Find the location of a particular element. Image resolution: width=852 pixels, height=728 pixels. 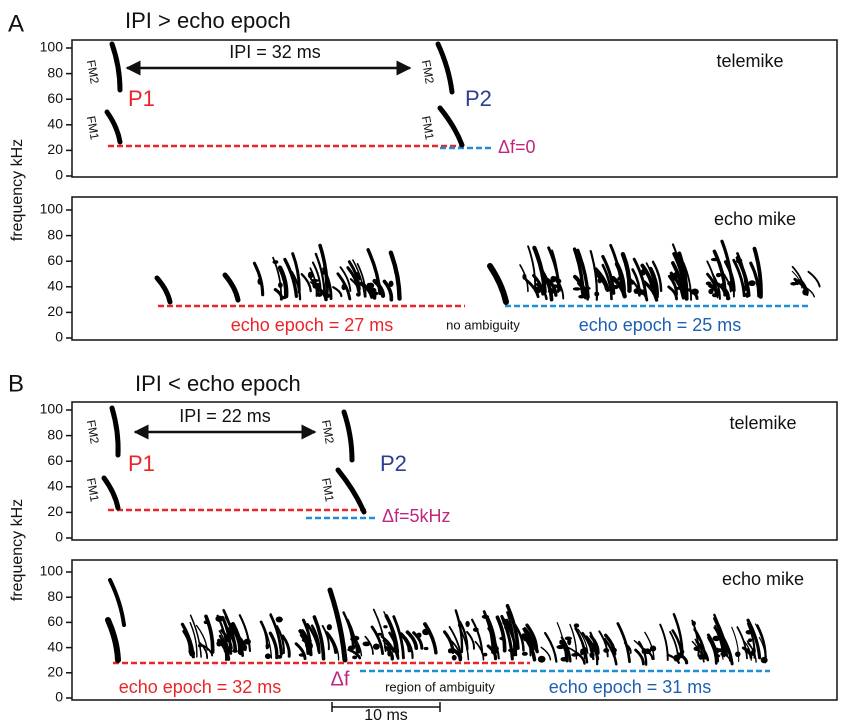

delta-f: Δf is located at coordinates (340, 679).